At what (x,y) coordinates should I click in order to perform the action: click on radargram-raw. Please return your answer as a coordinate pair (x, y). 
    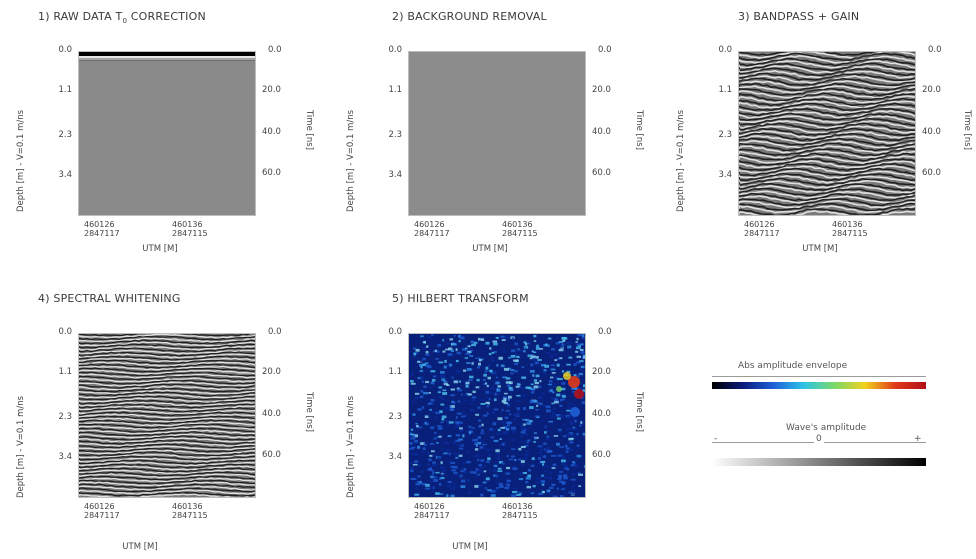
    Looking at the image, I should click on (167, 133).